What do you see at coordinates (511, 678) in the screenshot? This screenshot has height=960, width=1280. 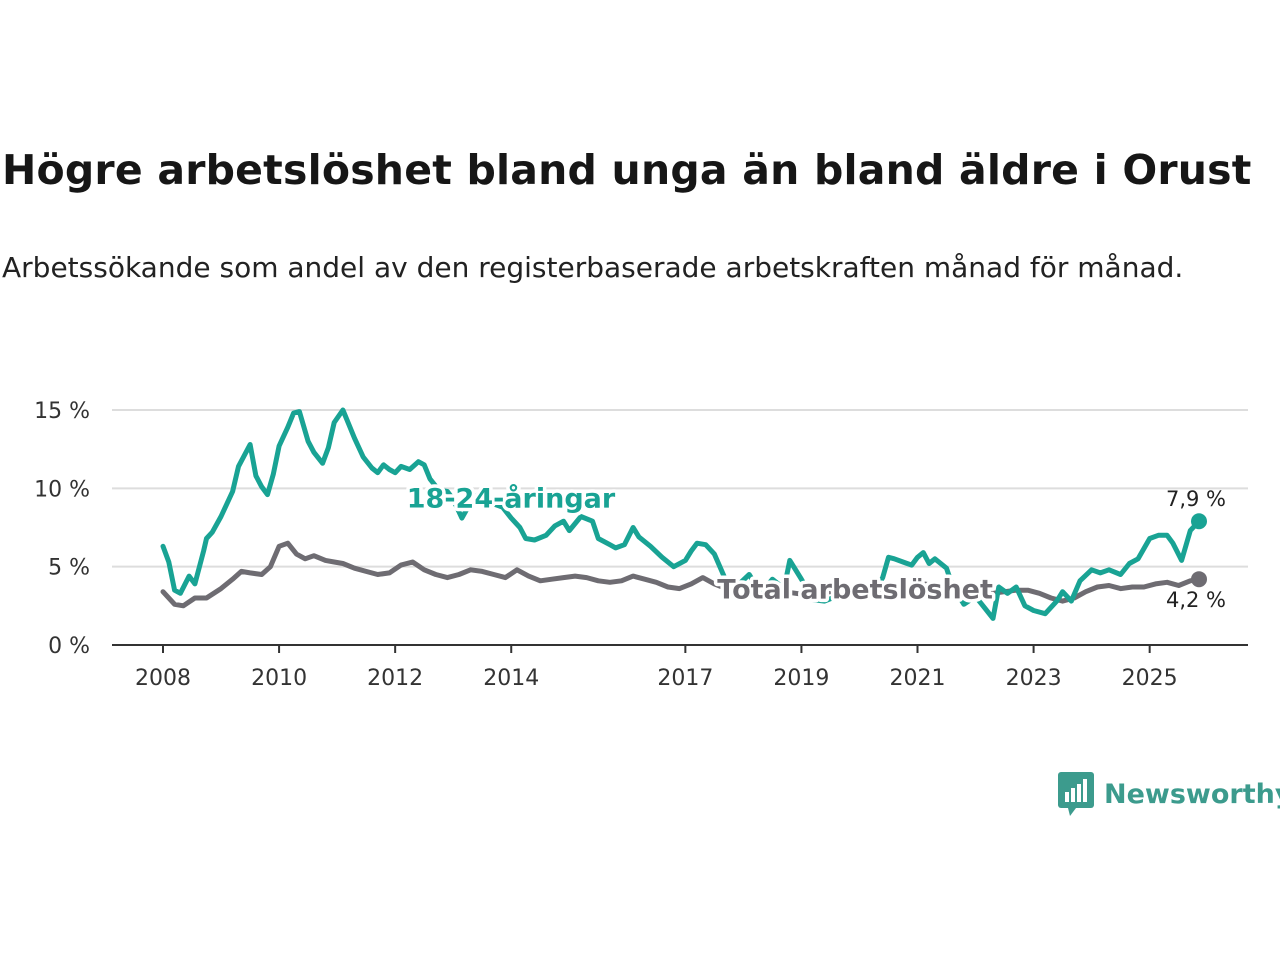 I see `x-tick-label: 2014` at bounding box center [511, 678].